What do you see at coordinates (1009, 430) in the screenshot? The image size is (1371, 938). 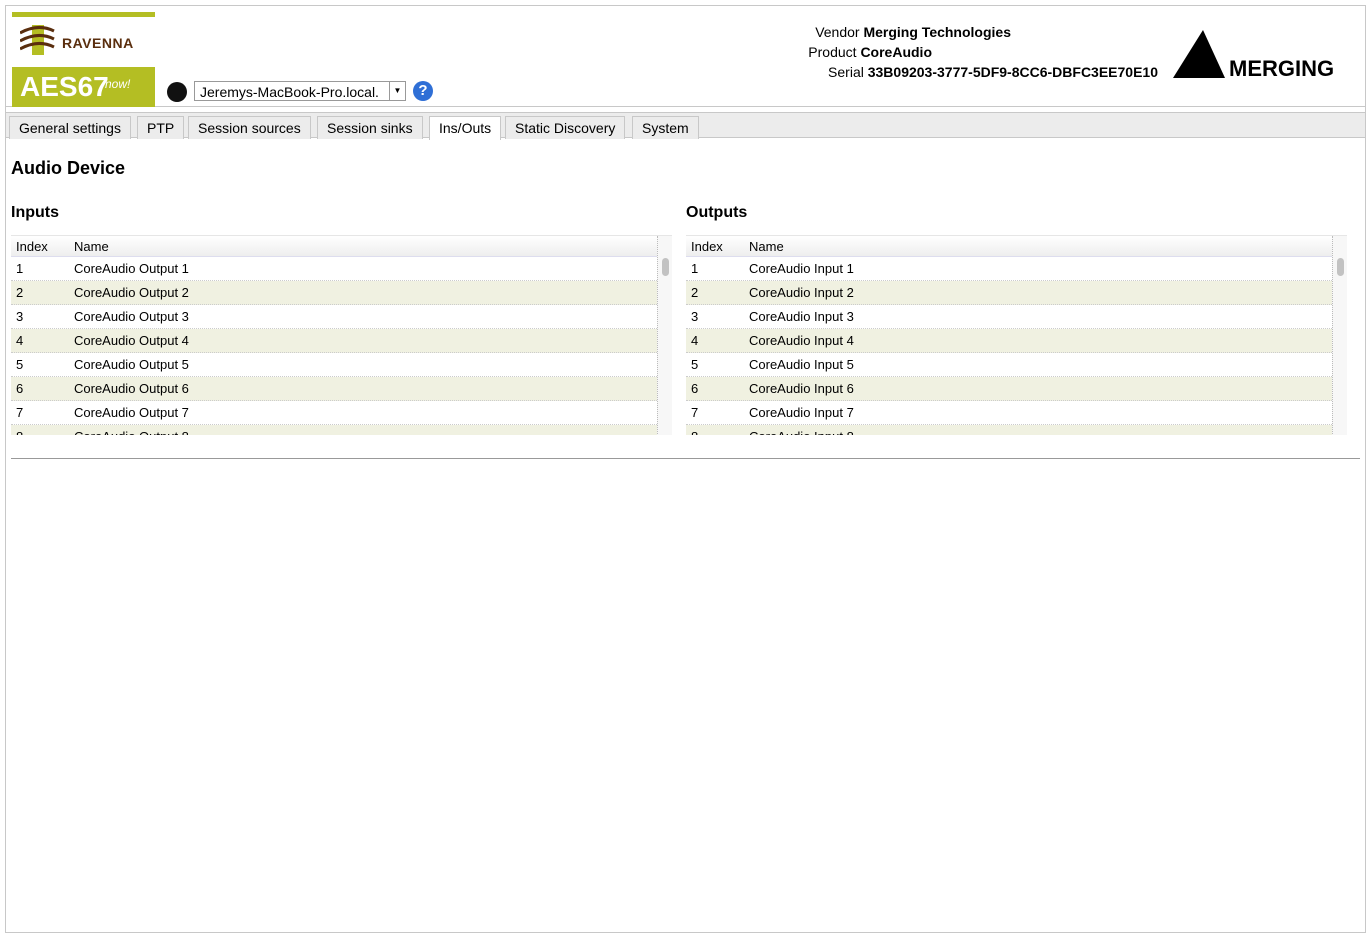 I see `table-row: 8 CoreAudio Input 8` at bounding box center [1009, 430].